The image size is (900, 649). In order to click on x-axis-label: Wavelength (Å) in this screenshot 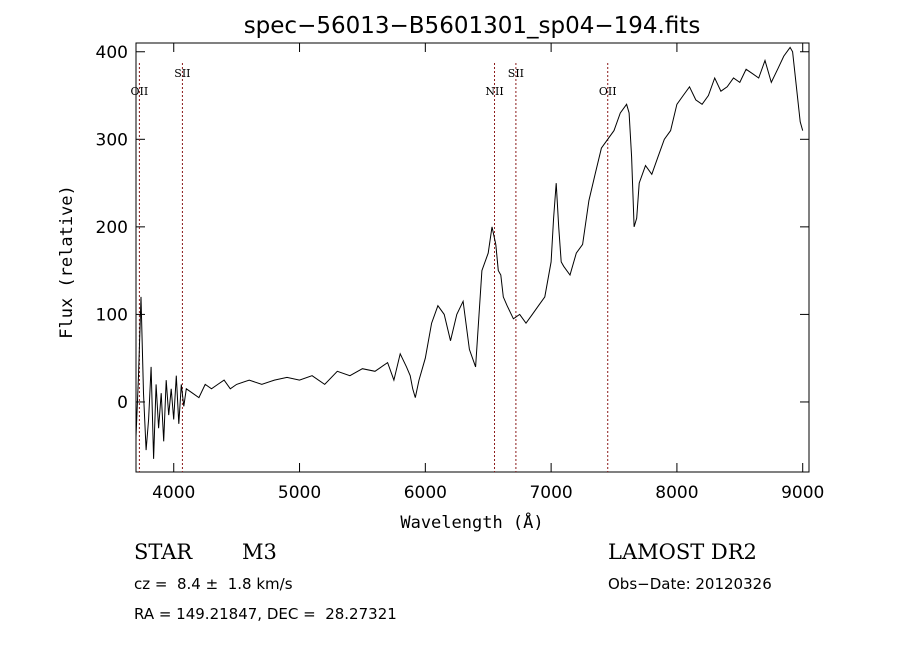, I will do `click(471, 522)`.